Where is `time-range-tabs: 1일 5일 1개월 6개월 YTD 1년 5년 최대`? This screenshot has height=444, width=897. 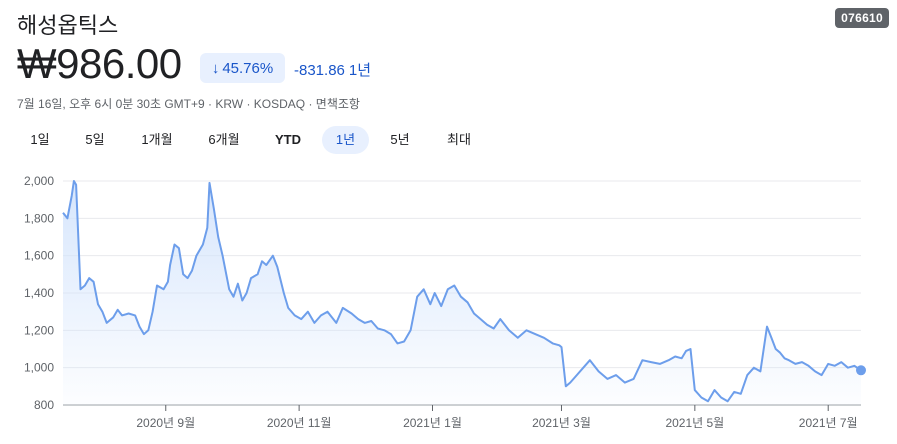 time-range-tabs: 1일 5일 1개월 6개월 YTD 1년 5년 최대 is located at coordinates (300, 140).